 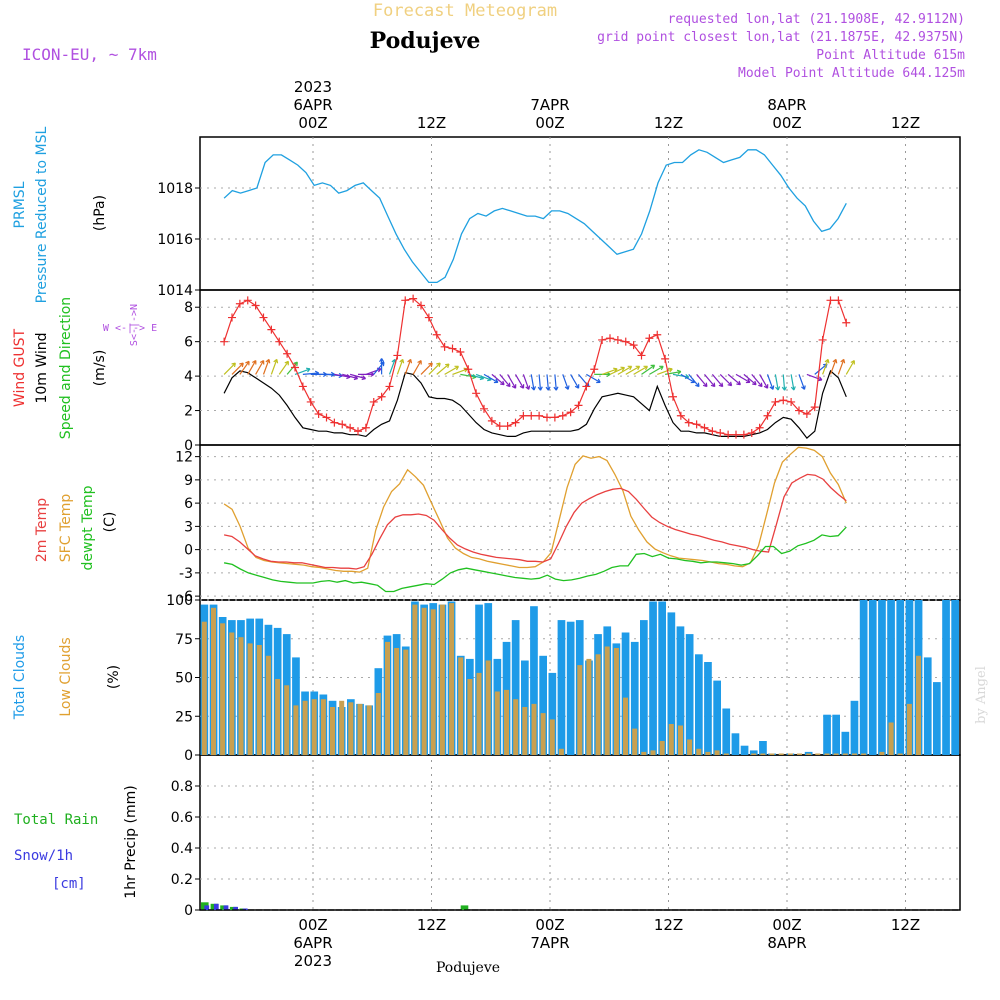 I want to click on bottom-tick-hour: 00Z, so click(x=549, y=925).